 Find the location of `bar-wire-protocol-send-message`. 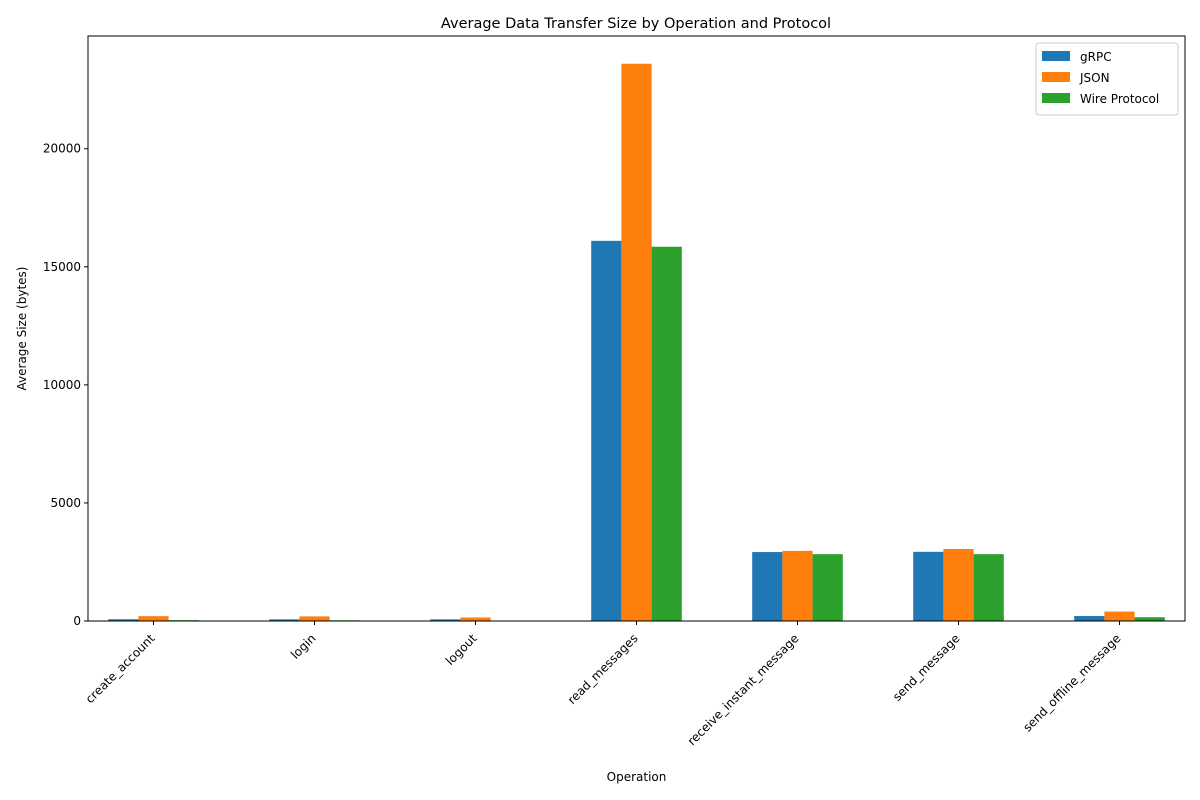

bar-wire-protocol-send-message is located at coordinates (988, 587).